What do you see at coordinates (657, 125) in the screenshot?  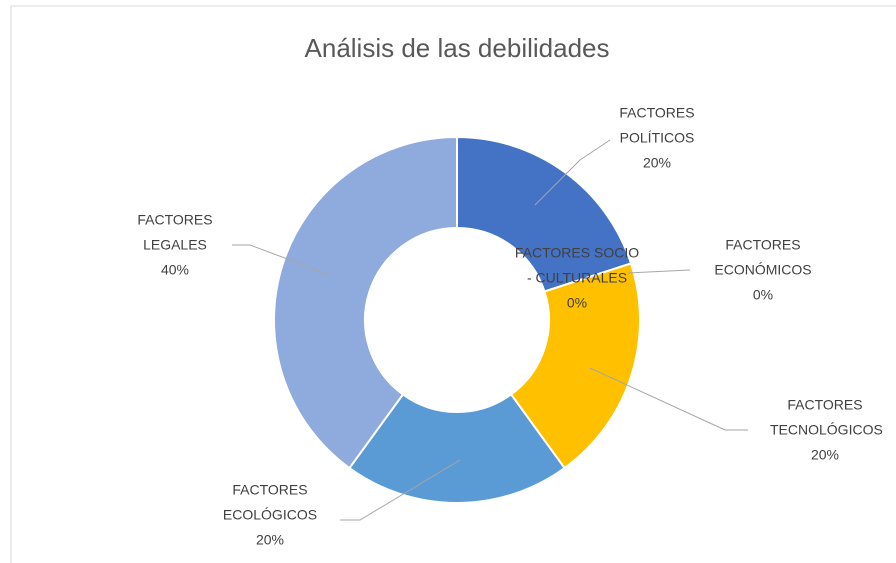 I see `category-label: FACTORES POLÍTICOS` at bounding box center [657, 125].